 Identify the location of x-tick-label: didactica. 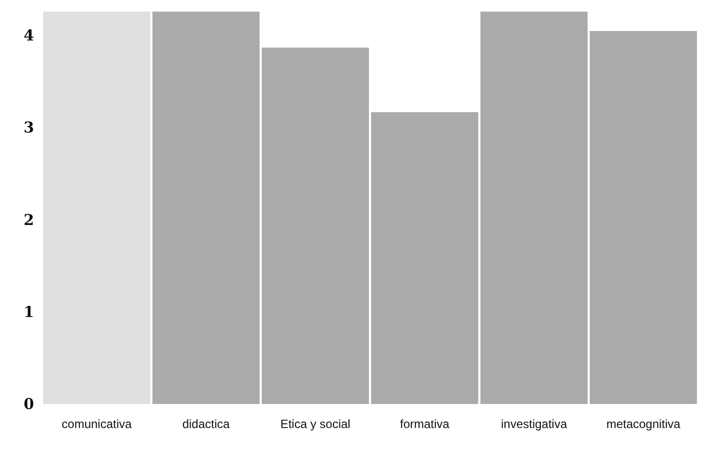
(206, 424).